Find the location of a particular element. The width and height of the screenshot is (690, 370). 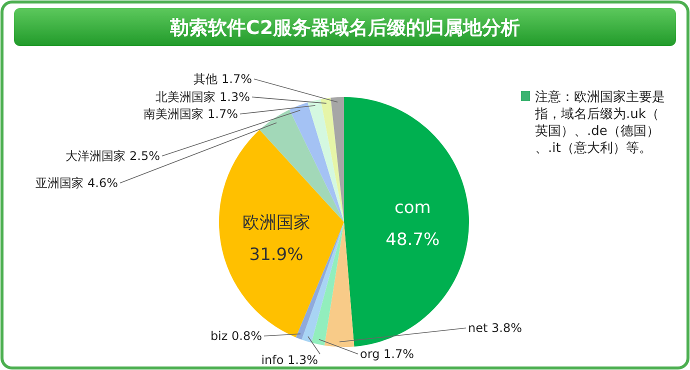

slice-label: 其他 1.7% is located at coordinates (223, 79).